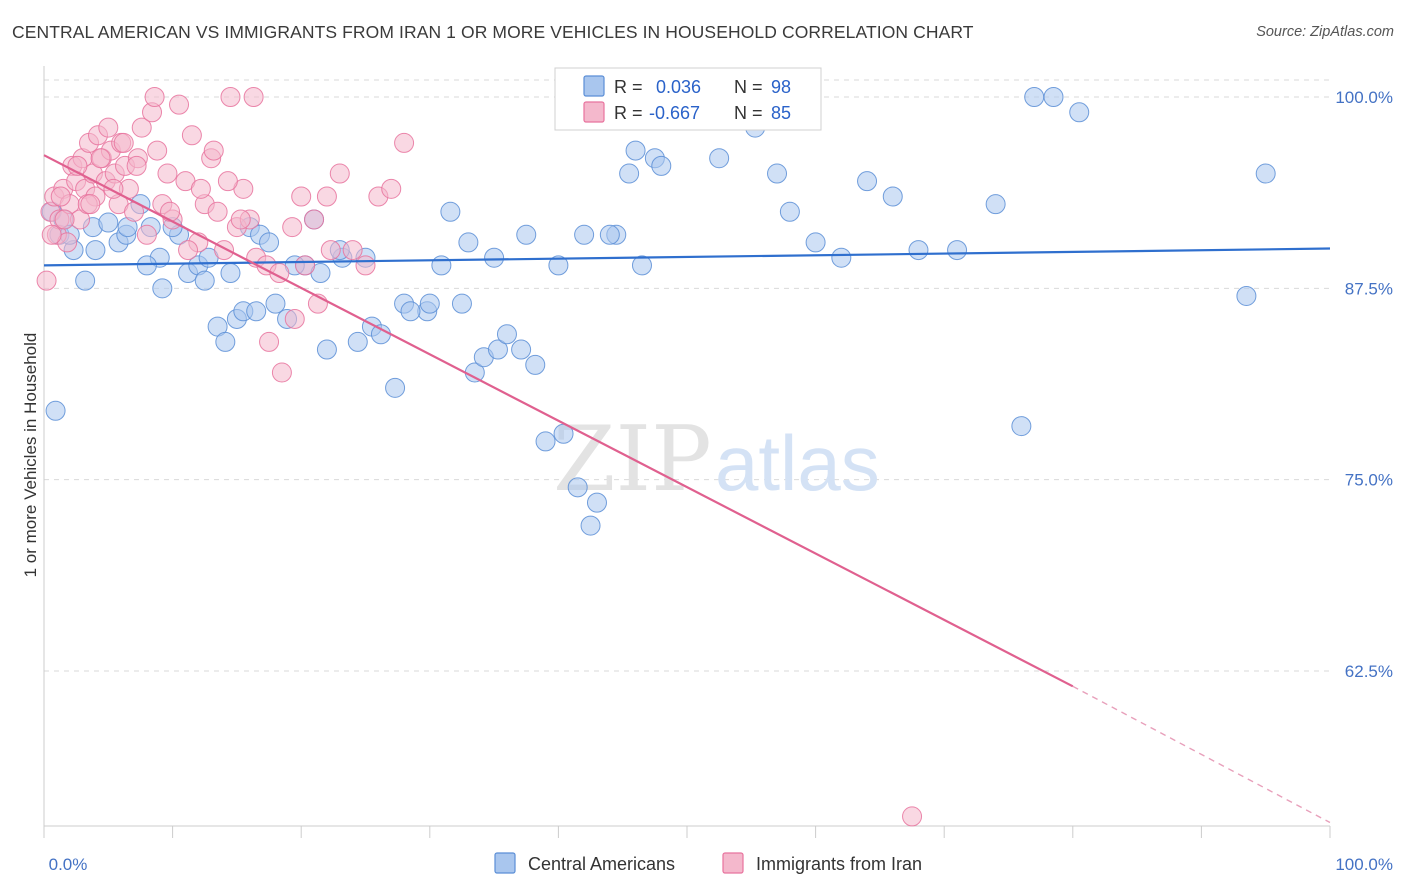  What do you see at coordinates (601, 864) in the screenshot?
I see `bottom-legend-label-1: Central Americans` at bounding box center [601, 864].